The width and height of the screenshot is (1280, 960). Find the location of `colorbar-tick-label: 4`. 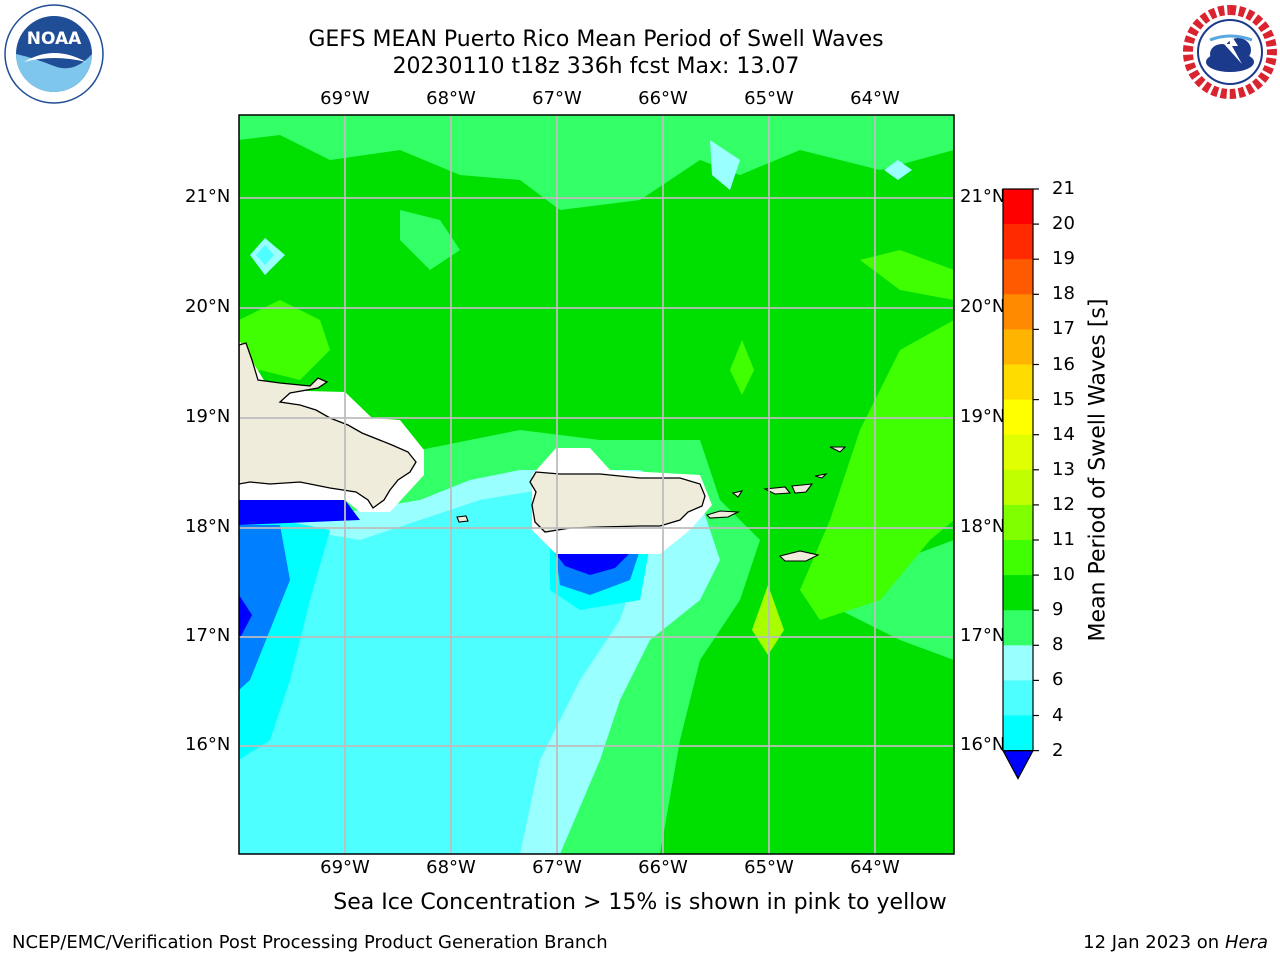

colorbar-tick-label: 4 is located at coordinates (1058, 715).